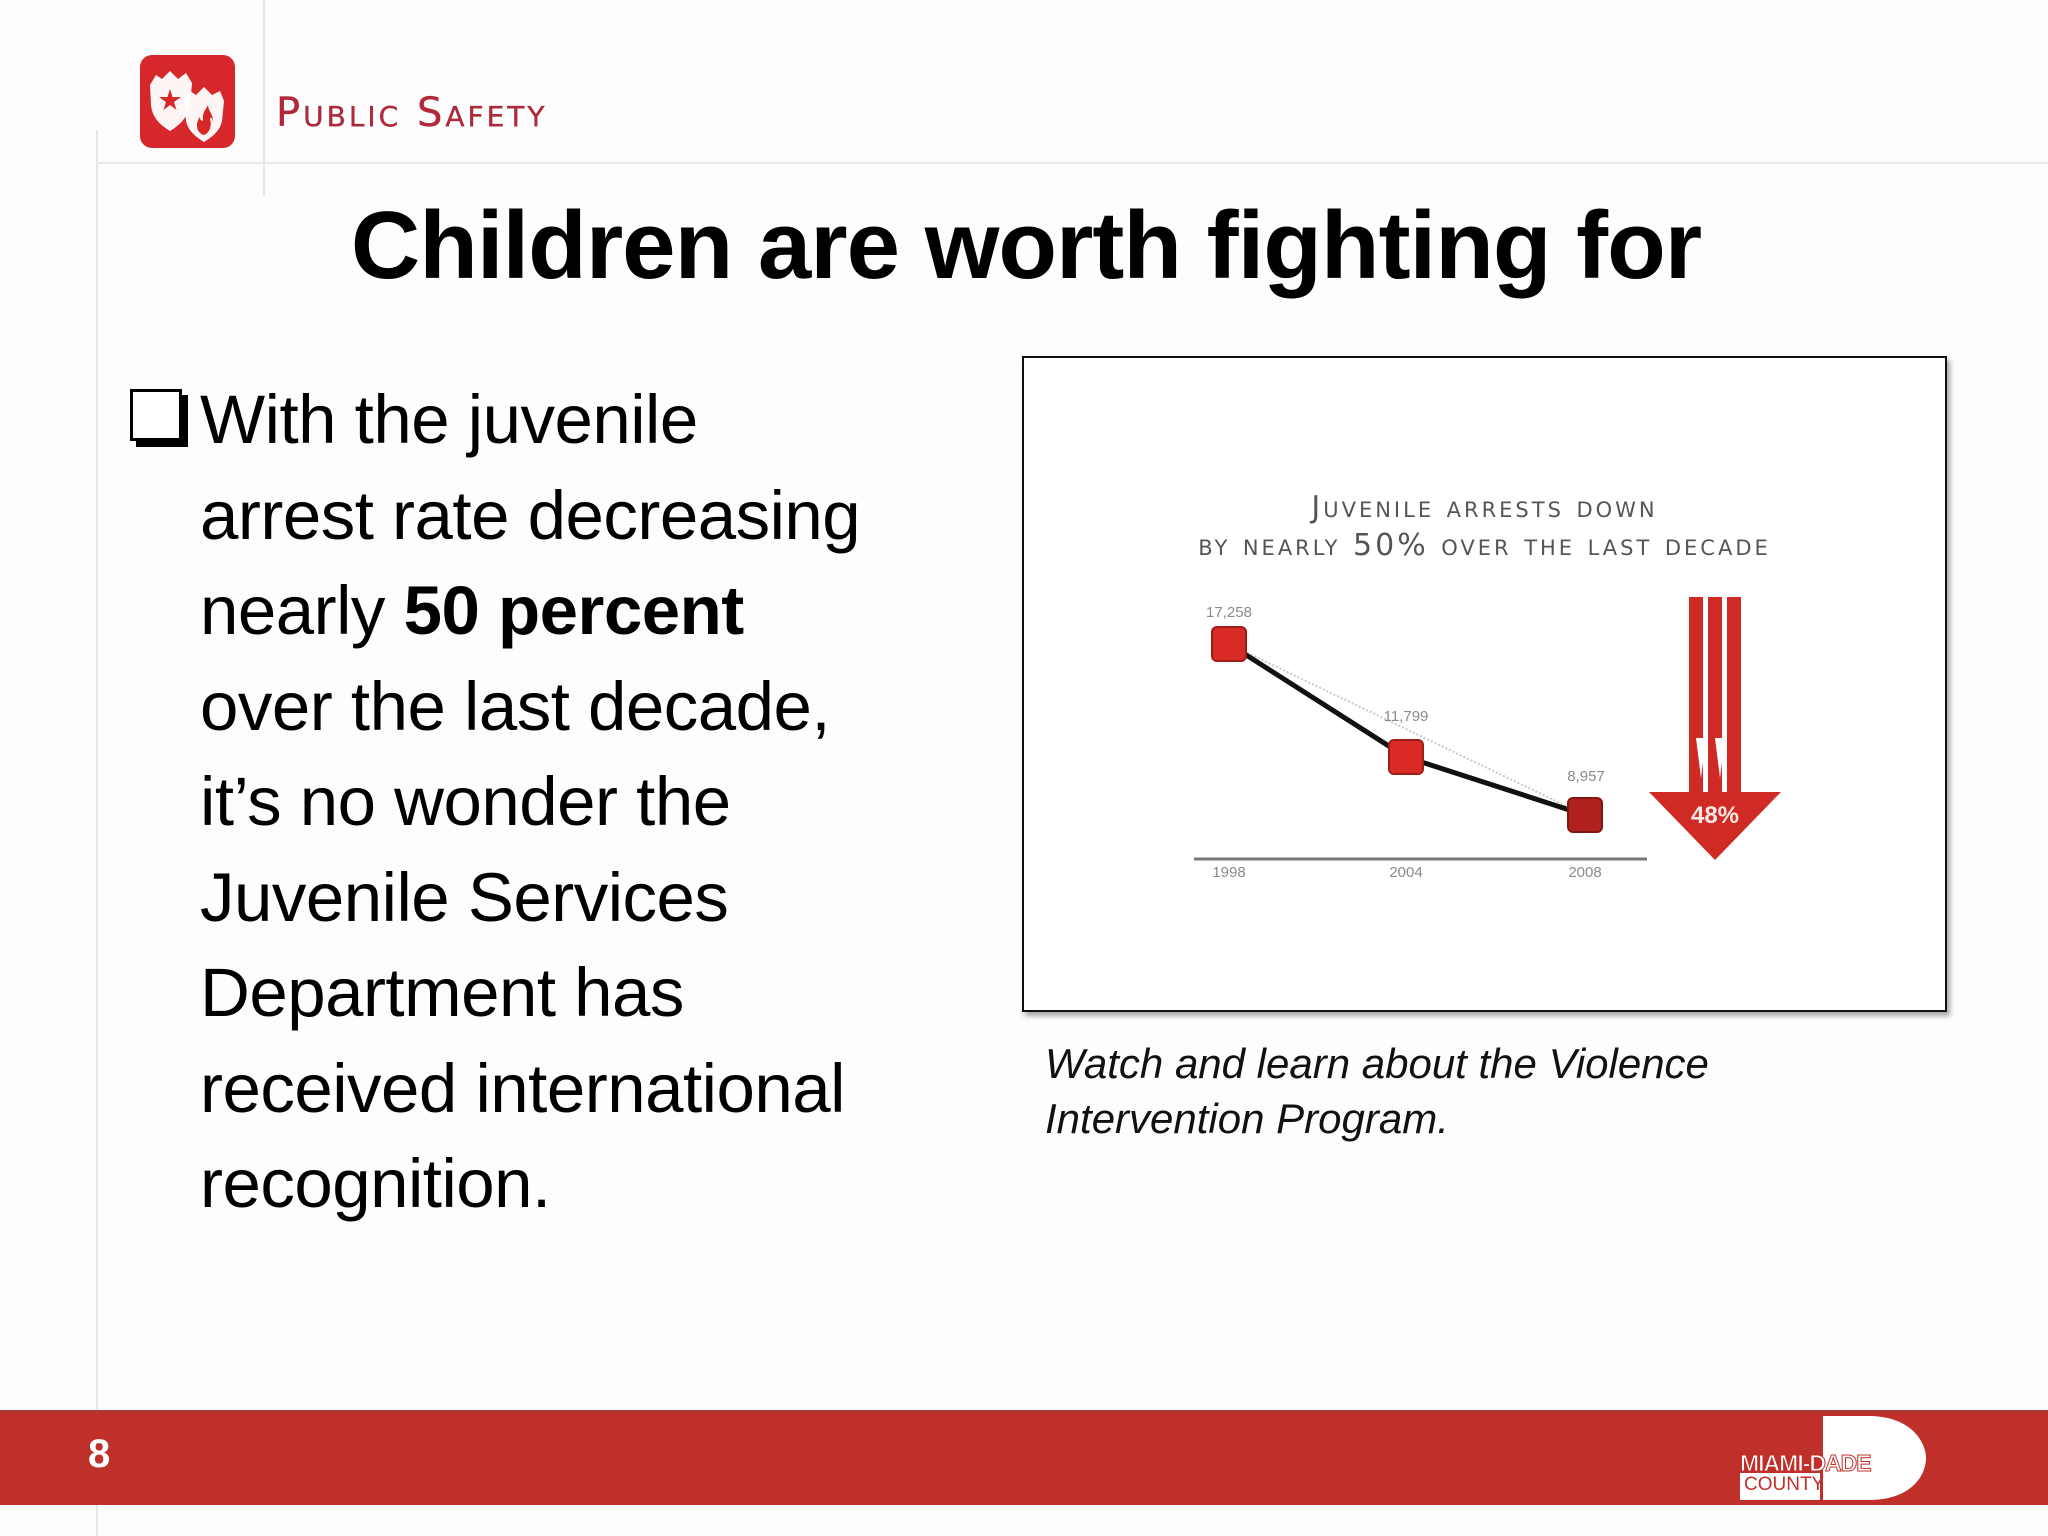 The width and height of the screenshot is (2048, 1536). Describe the element at coordinates (187, 101) in the screenshot. I see `police-fire-shields-icon` at that location.